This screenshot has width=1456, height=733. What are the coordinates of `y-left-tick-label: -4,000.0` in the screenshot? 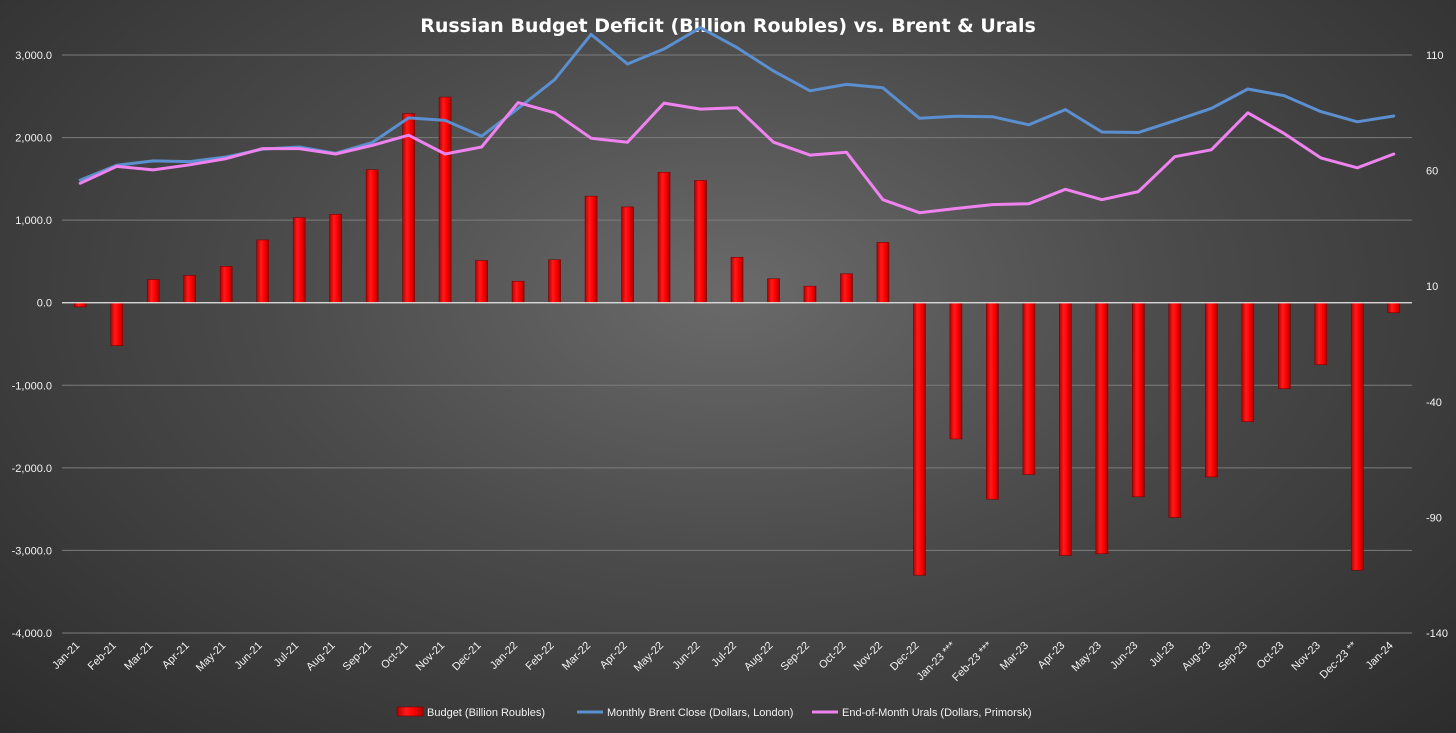 It's located at (32, 634).